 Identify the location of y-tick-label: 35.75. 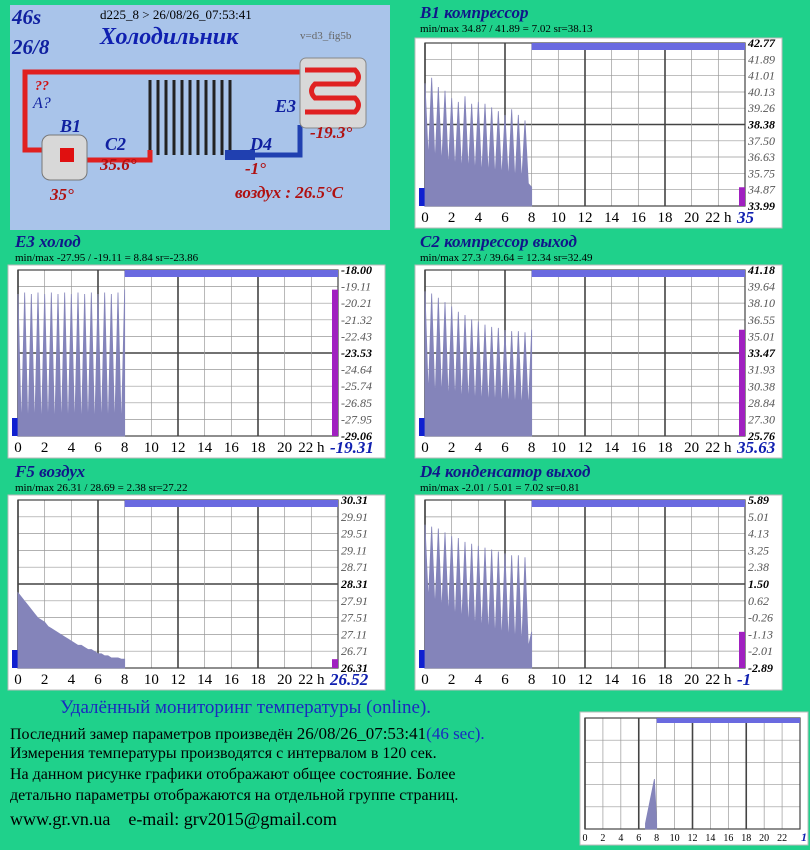
(761, 173).